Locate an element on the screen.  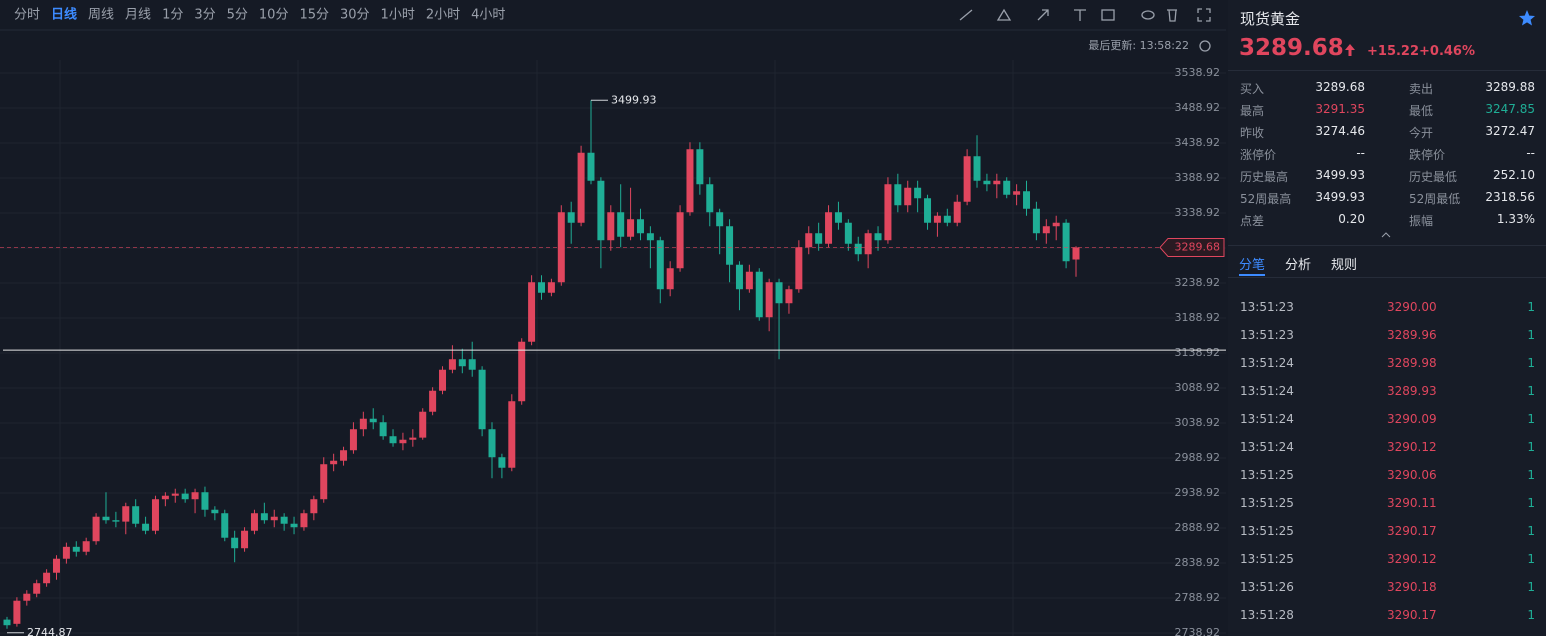
stat-label: 卖出 is located at coordinates (1421, 89).